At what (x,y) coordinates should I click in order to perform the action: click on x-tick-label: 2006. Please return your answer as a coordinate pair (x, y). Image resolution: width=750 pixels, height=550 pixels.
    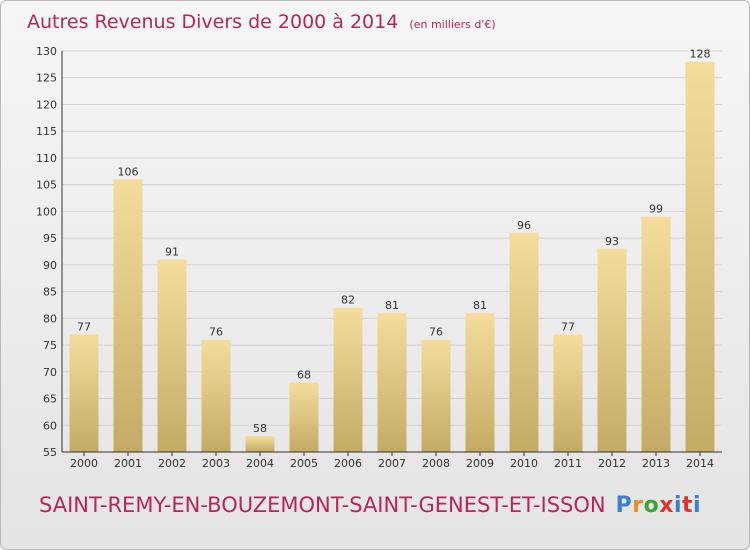
    Looking at the image, I should click on (348, 463).